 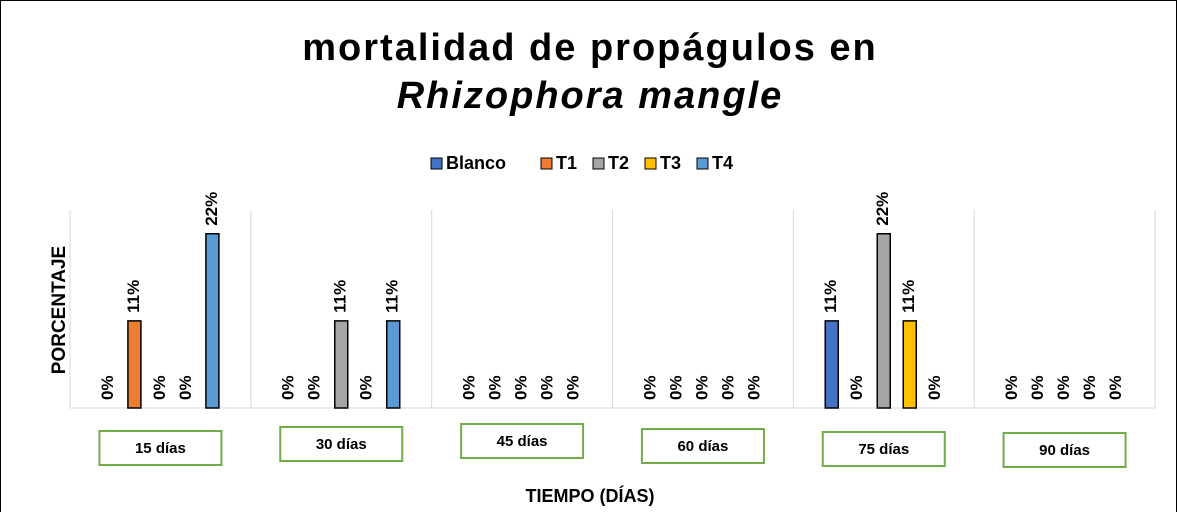 I want to click on x-tick-label: 45 días, so click(x=522, y=441).